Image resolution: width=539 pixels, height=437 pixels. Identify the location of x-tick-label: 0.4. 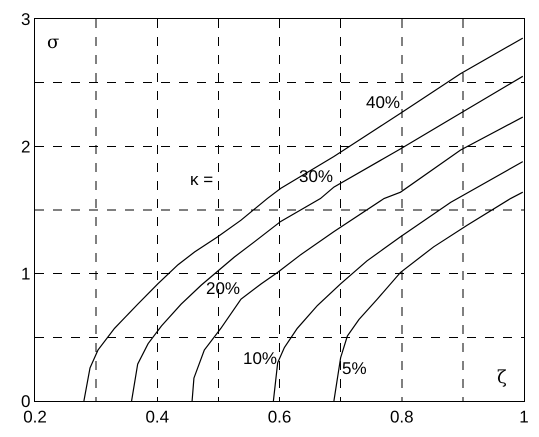
(157, 417).